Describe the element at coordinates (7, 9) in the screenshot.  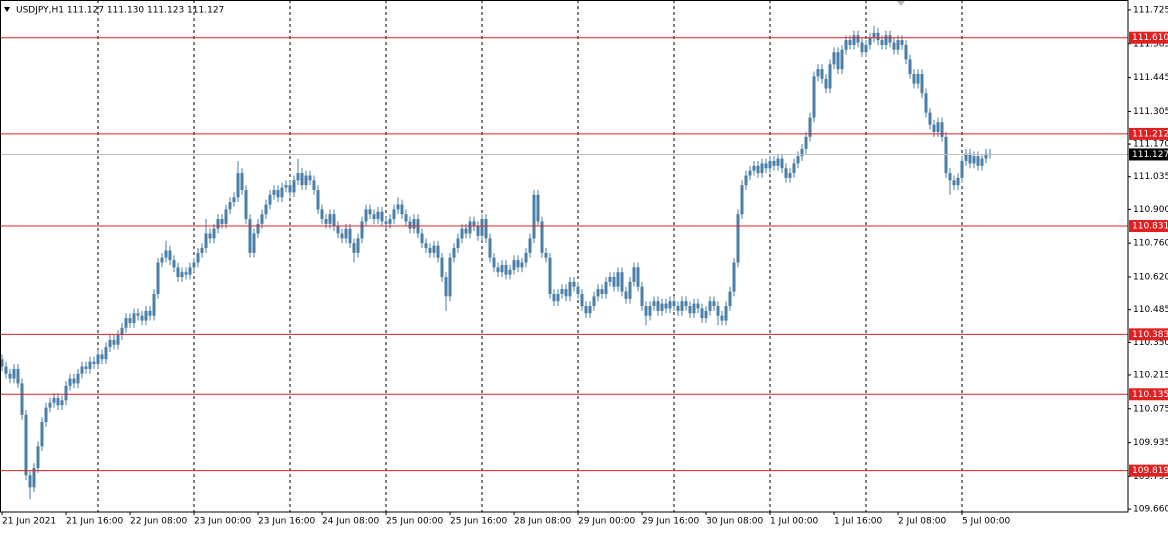
I see `menu-arrow` at that location.